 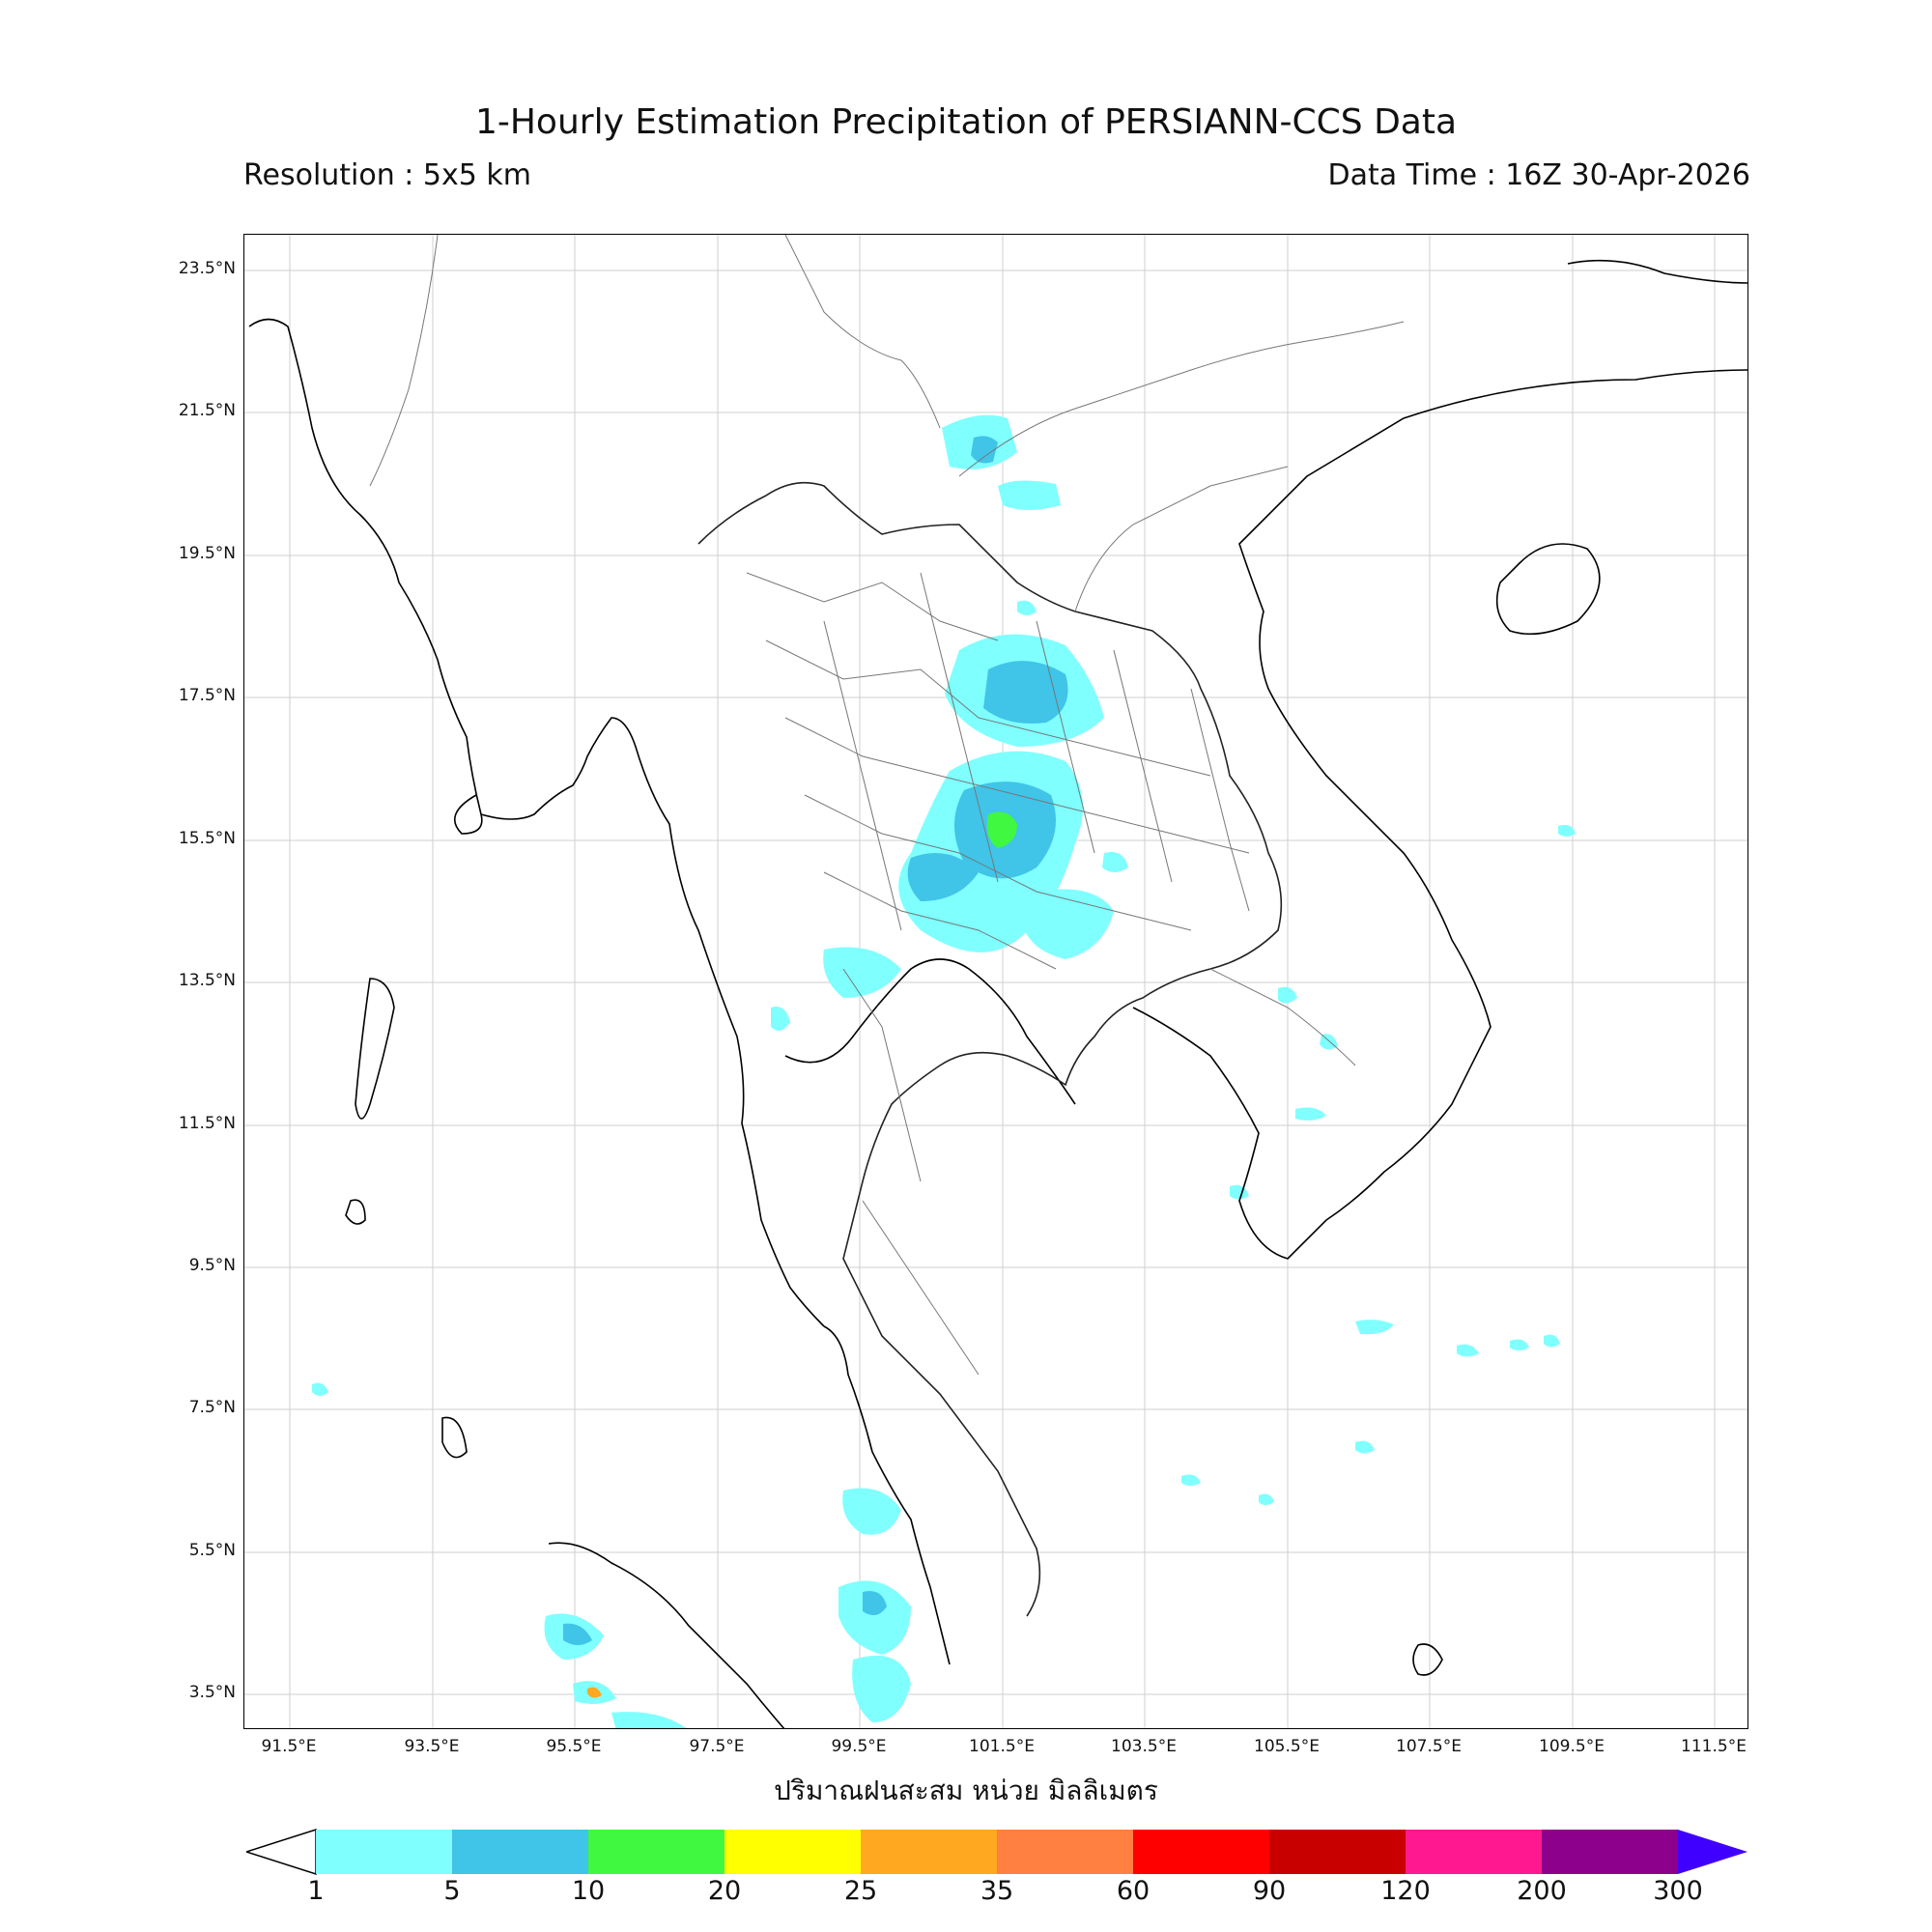 What do you see at coordinates (1144, 1746) in the screenshot?
I see `lon-tick-label: 103.5°E` at bounding box center [1144, 1746].